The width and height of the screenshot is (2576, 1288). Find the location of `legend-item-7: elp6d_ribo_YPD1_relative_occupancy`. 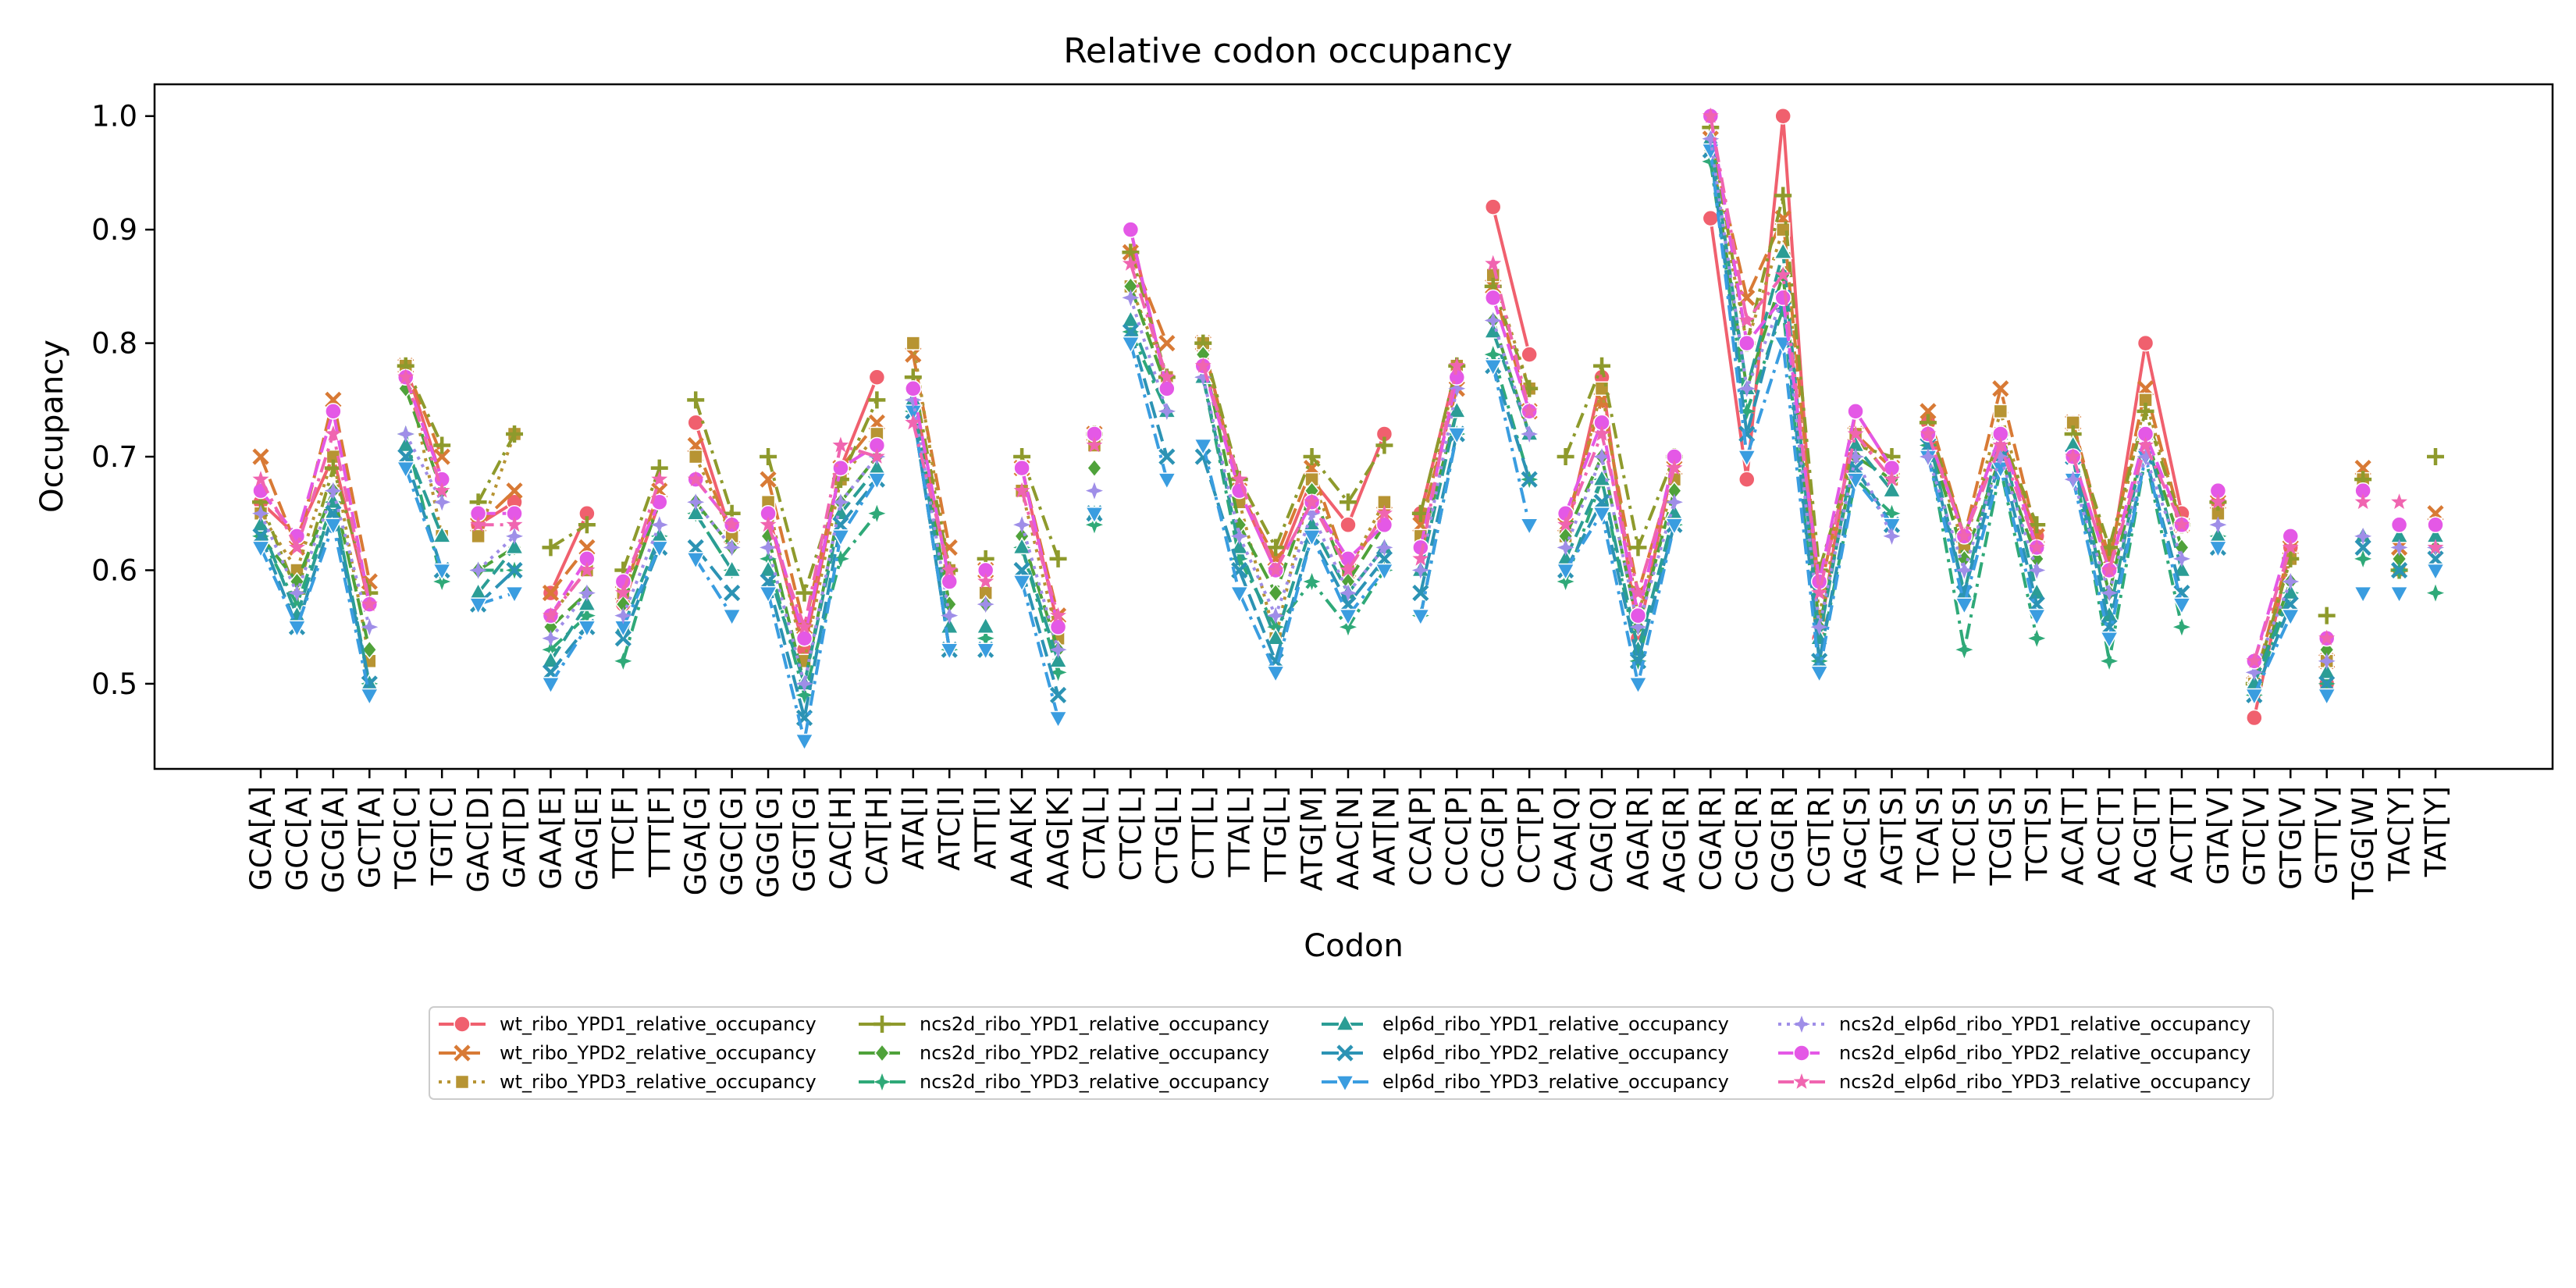

legend-item-7: elp6d_ribo_YPD1_relative_occupancy is located at coordinates (1525, 1024).